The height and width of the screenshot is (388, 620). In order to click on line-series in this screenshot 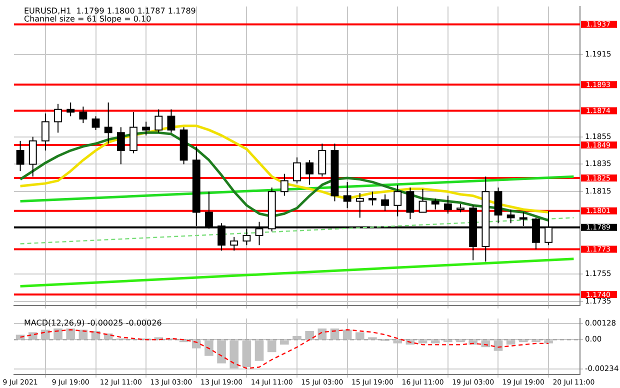, I will do `click(285, 349)`.